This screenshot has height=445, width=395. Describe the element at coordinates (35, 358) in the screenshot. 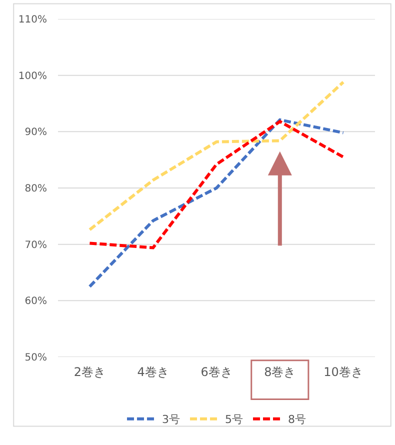

I see `y-tick-label: 50%` at that location.